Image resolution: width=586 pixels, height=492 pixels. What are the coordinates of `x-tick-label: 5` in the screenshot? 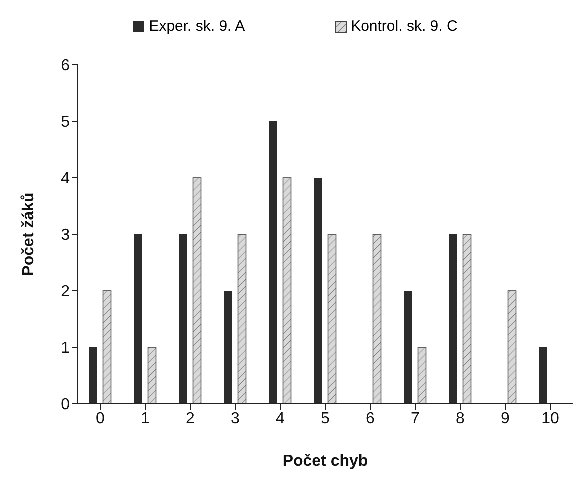 It's located at (325, 419).